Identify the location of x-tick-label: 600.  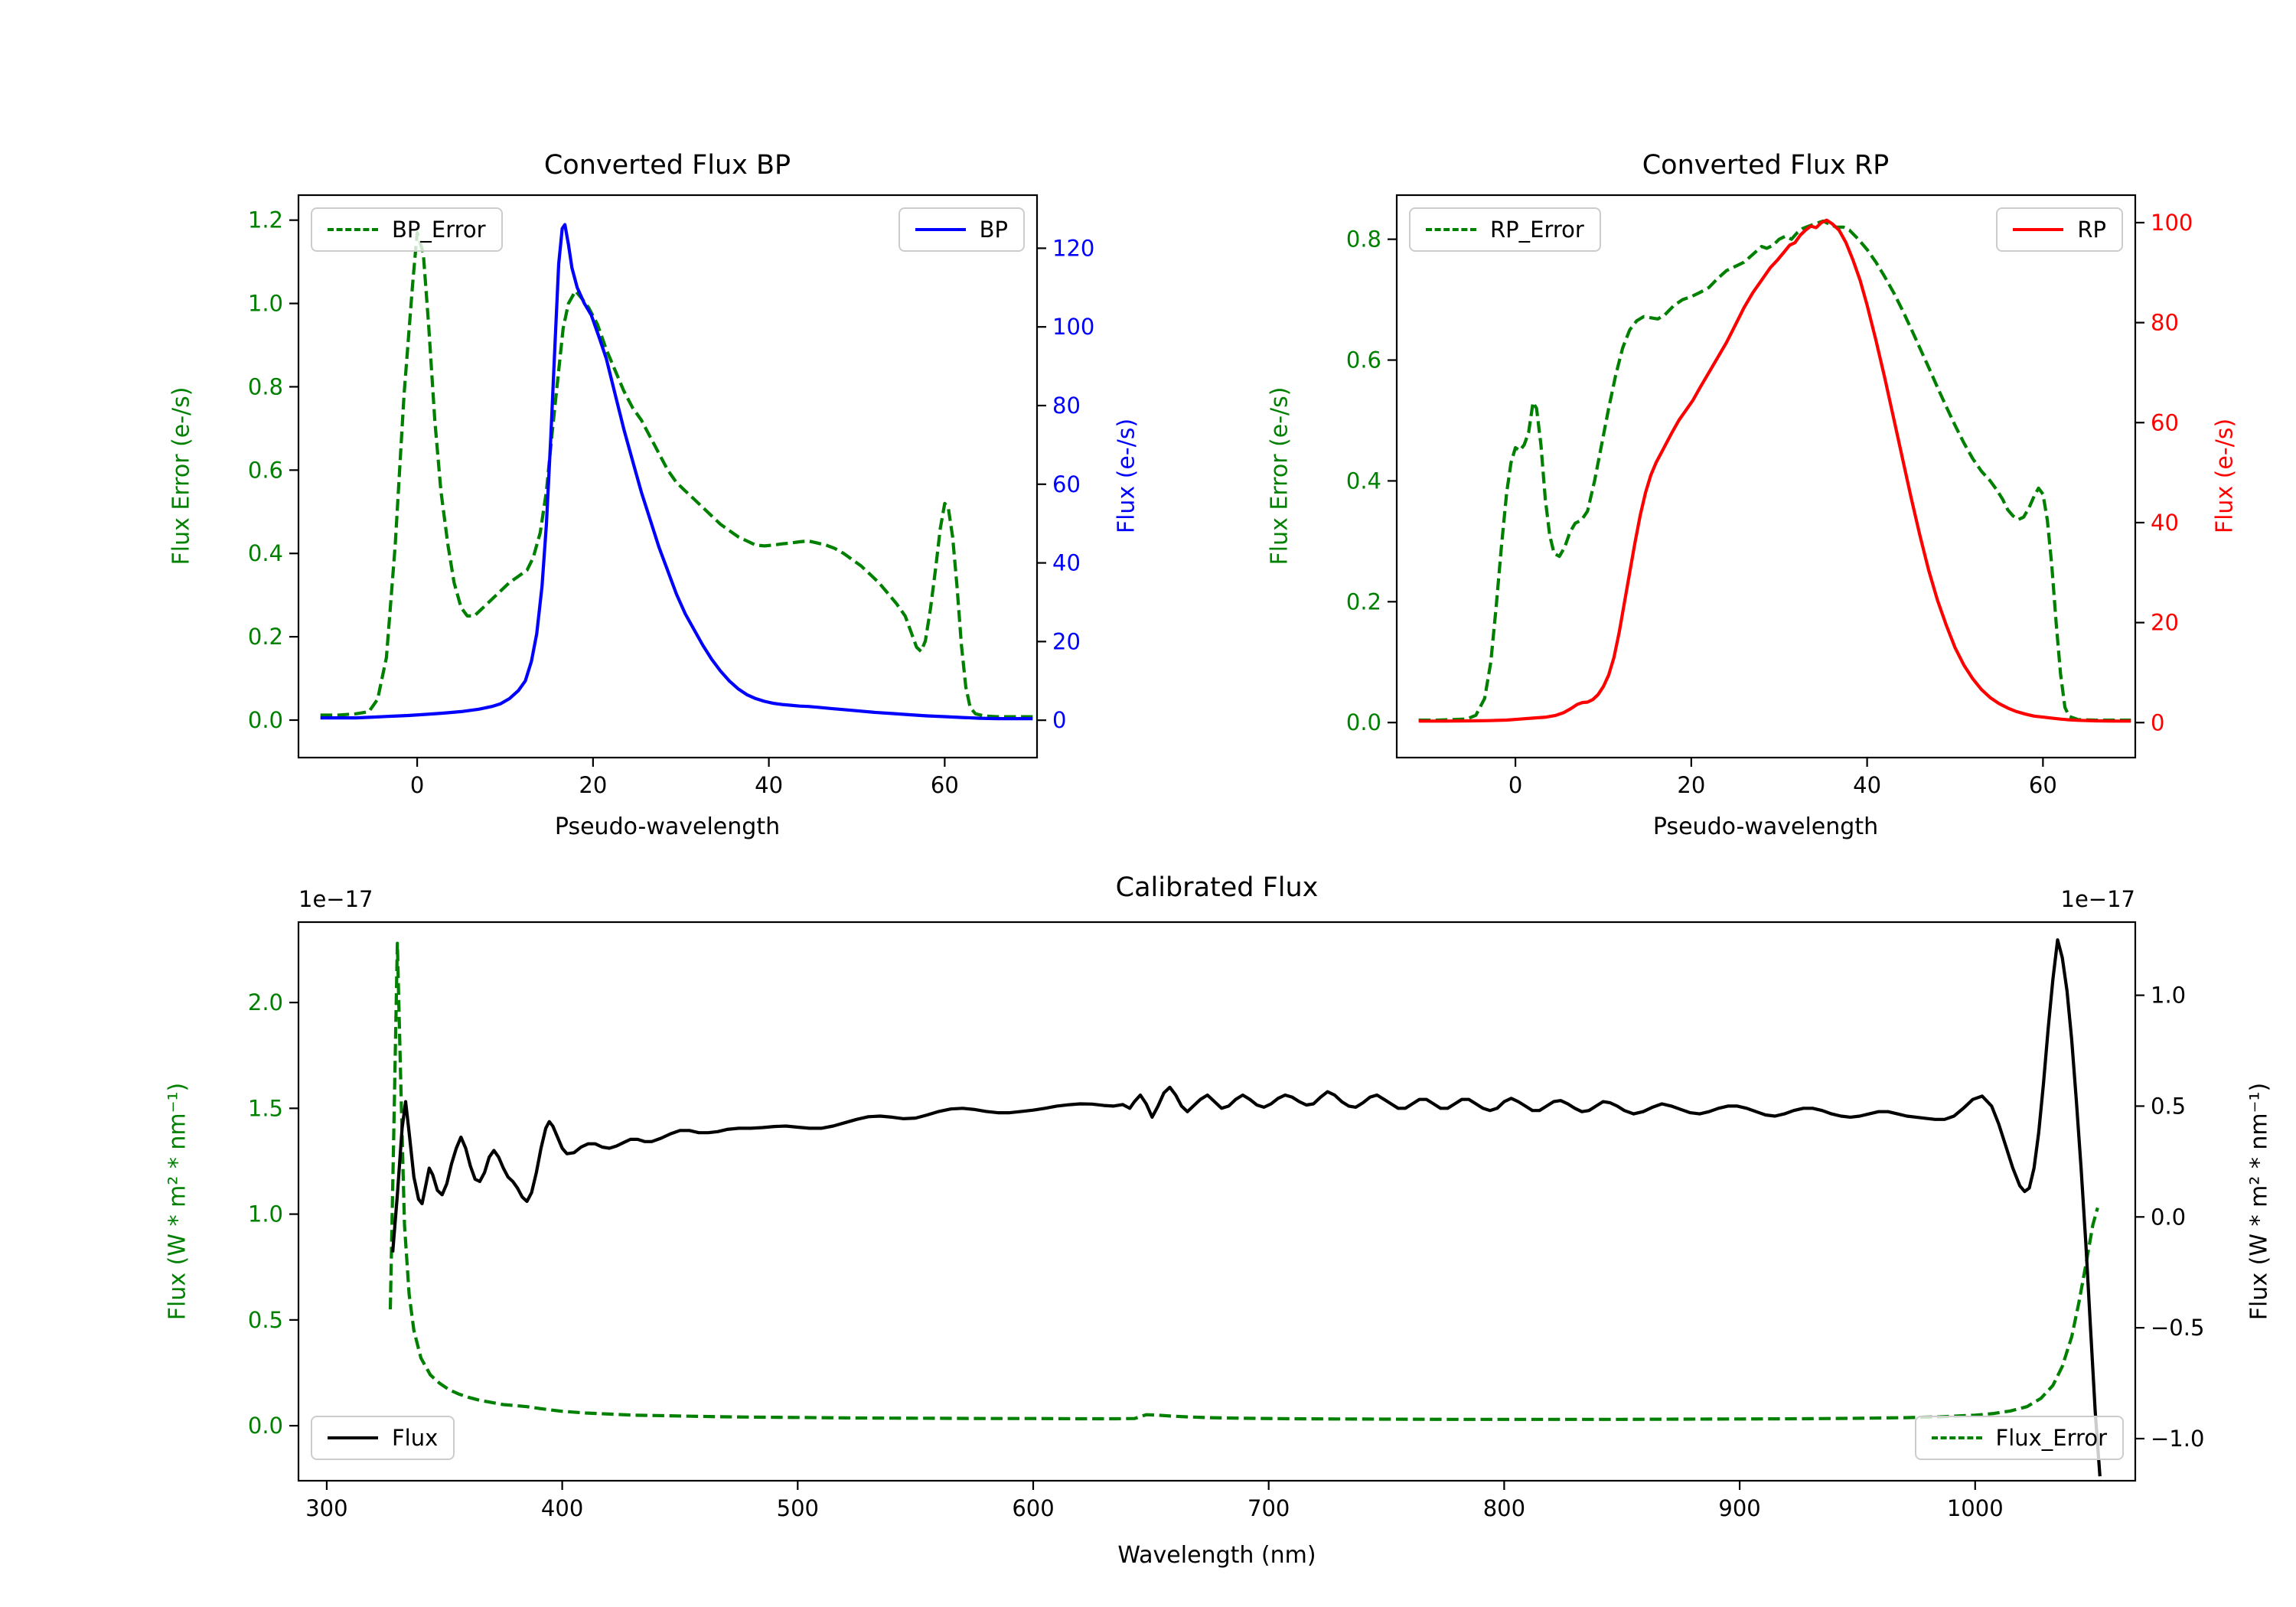
(1033, 1508).